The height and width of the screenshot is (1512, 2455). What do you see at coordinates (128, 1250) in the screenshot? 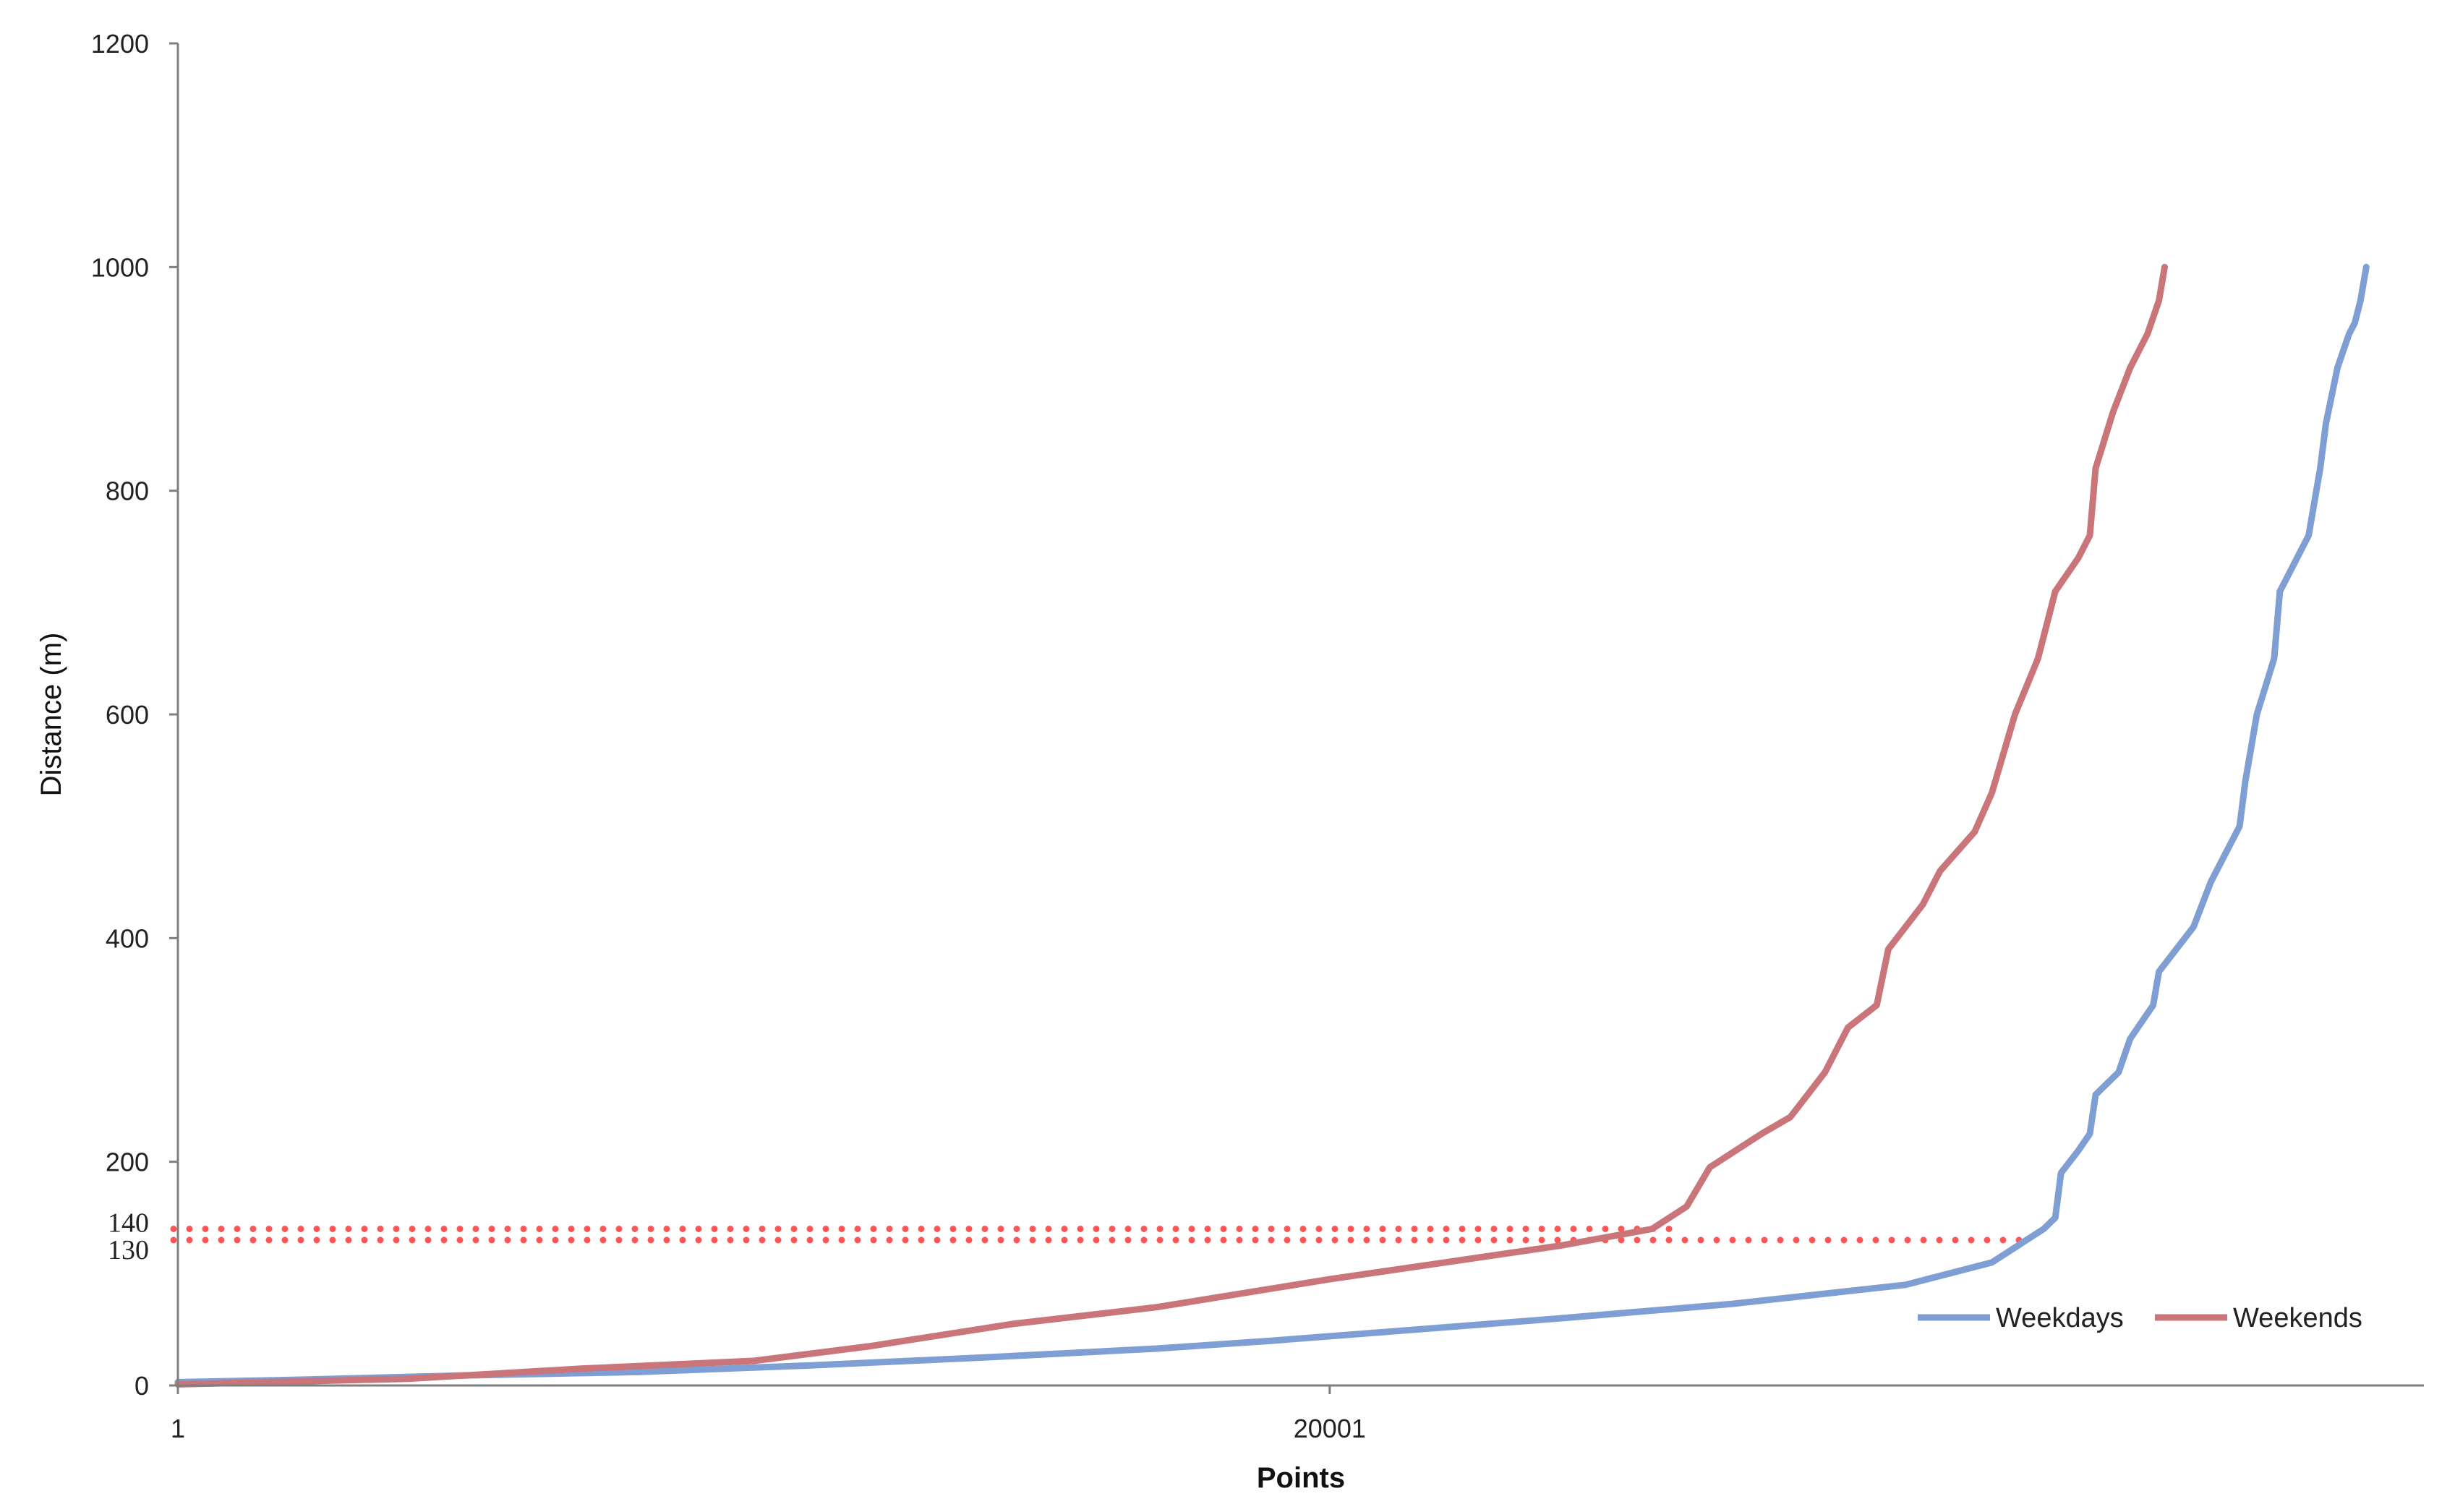
I see `y-extra-tick-label-130: 130` at bounding box center [128, 1250].